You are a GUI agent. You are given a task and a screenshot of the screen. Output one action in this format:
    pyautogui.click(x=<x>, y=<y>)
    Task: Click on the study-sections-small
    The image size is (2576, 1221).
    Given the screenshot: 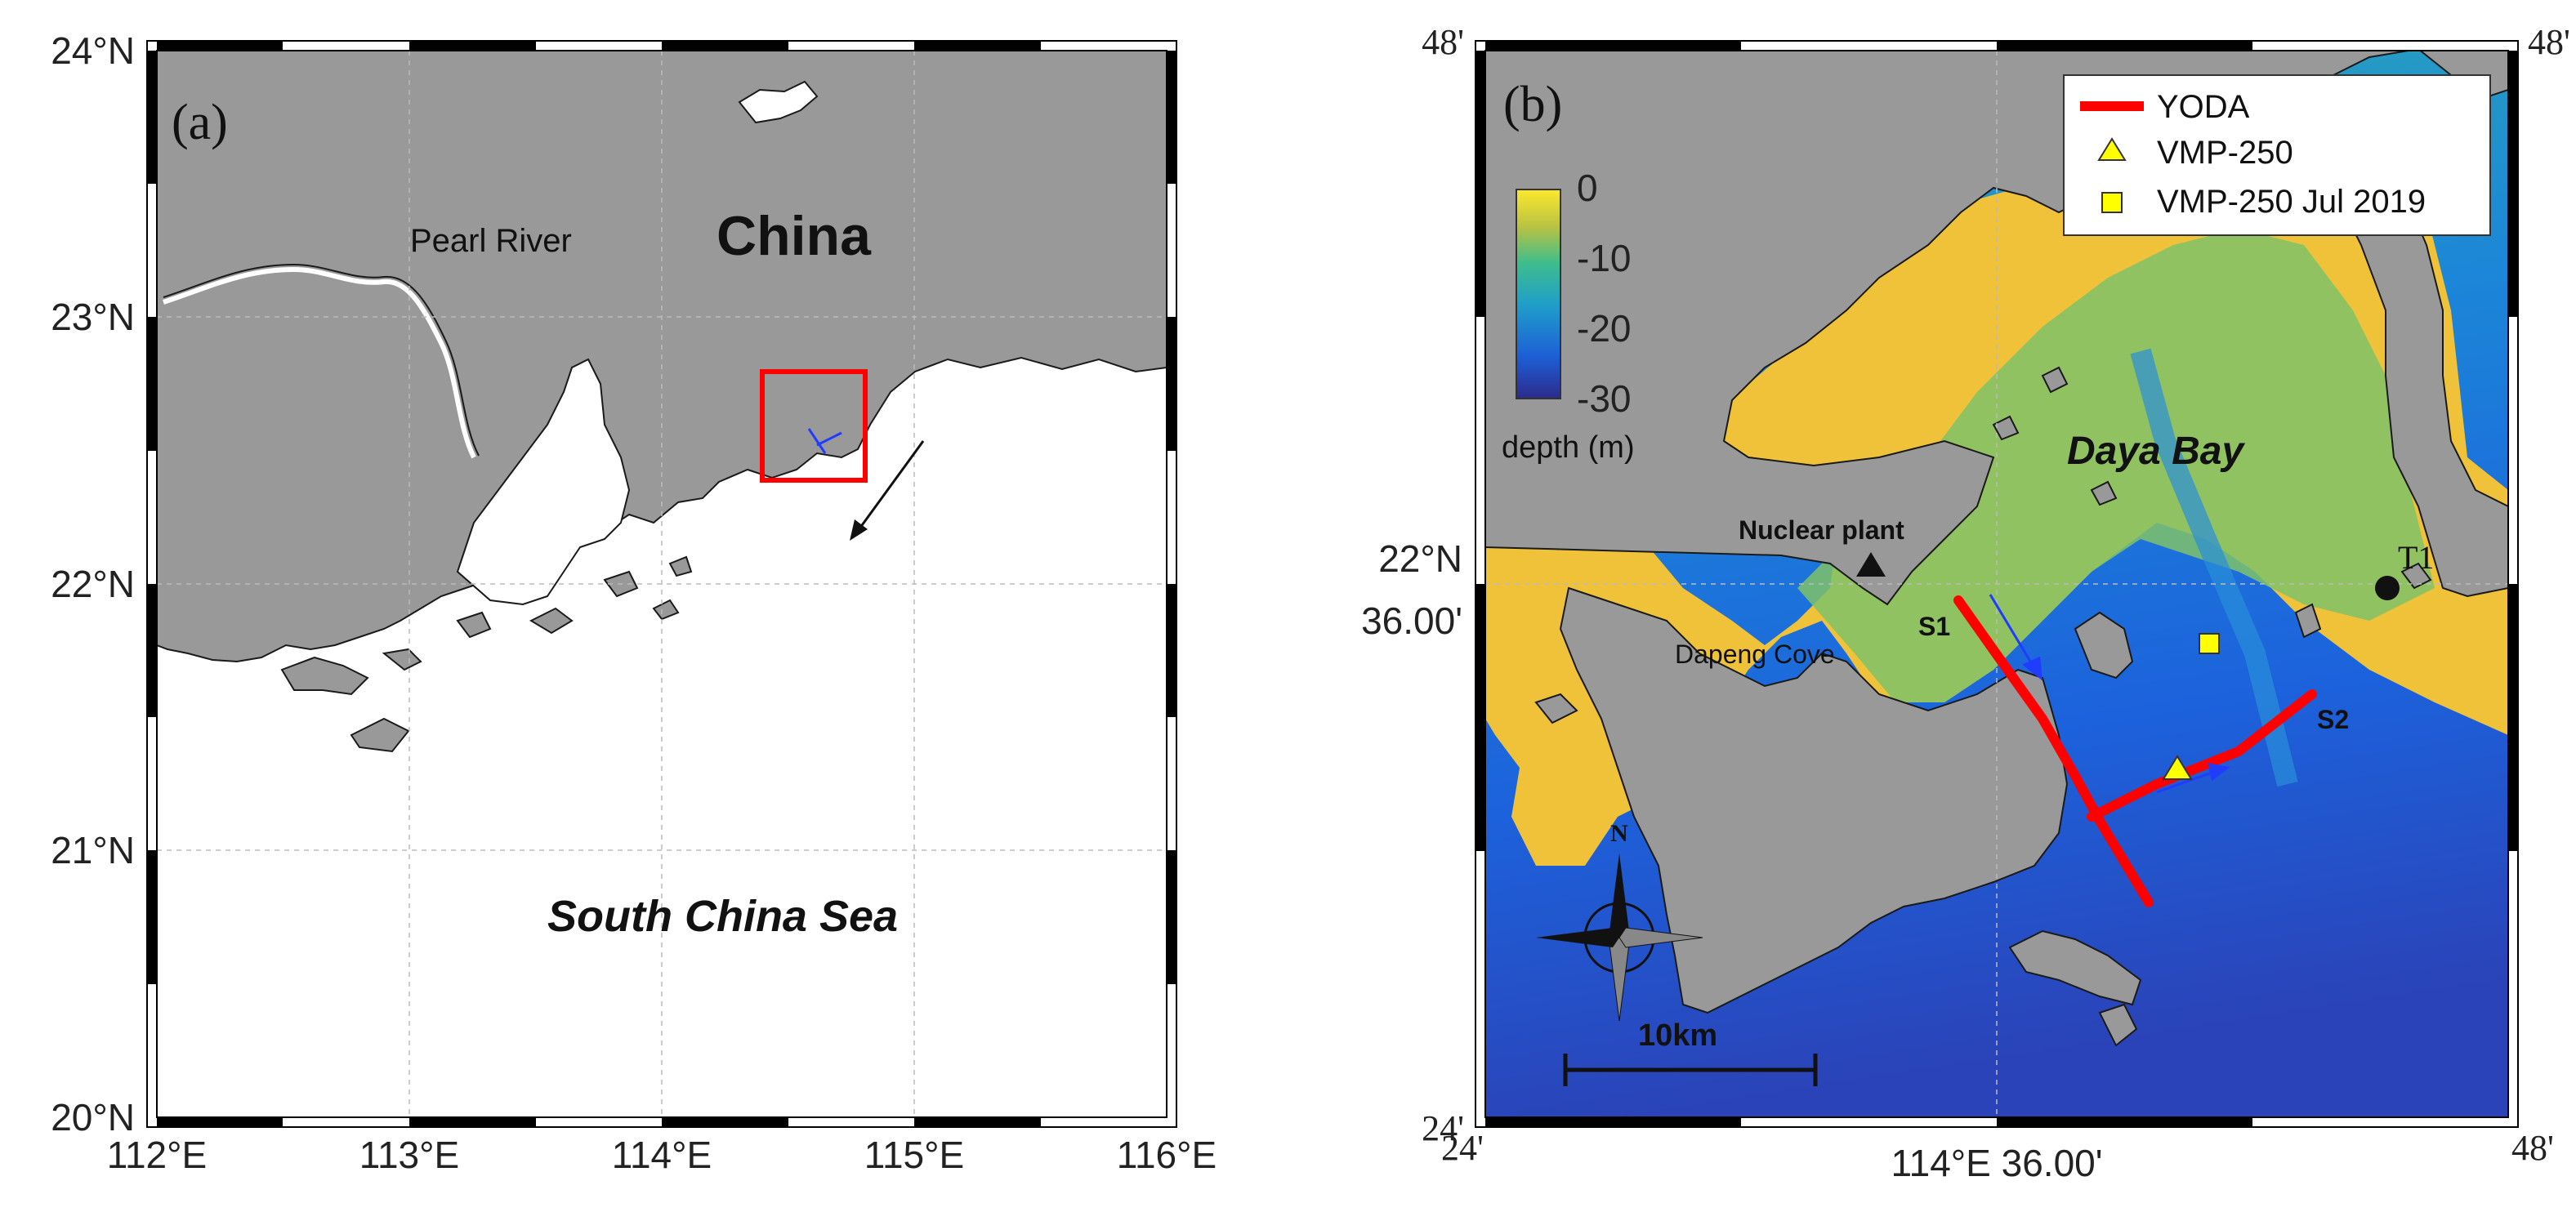 What is the action you would take?
    pyautogui.click(x=825, y=441)
    